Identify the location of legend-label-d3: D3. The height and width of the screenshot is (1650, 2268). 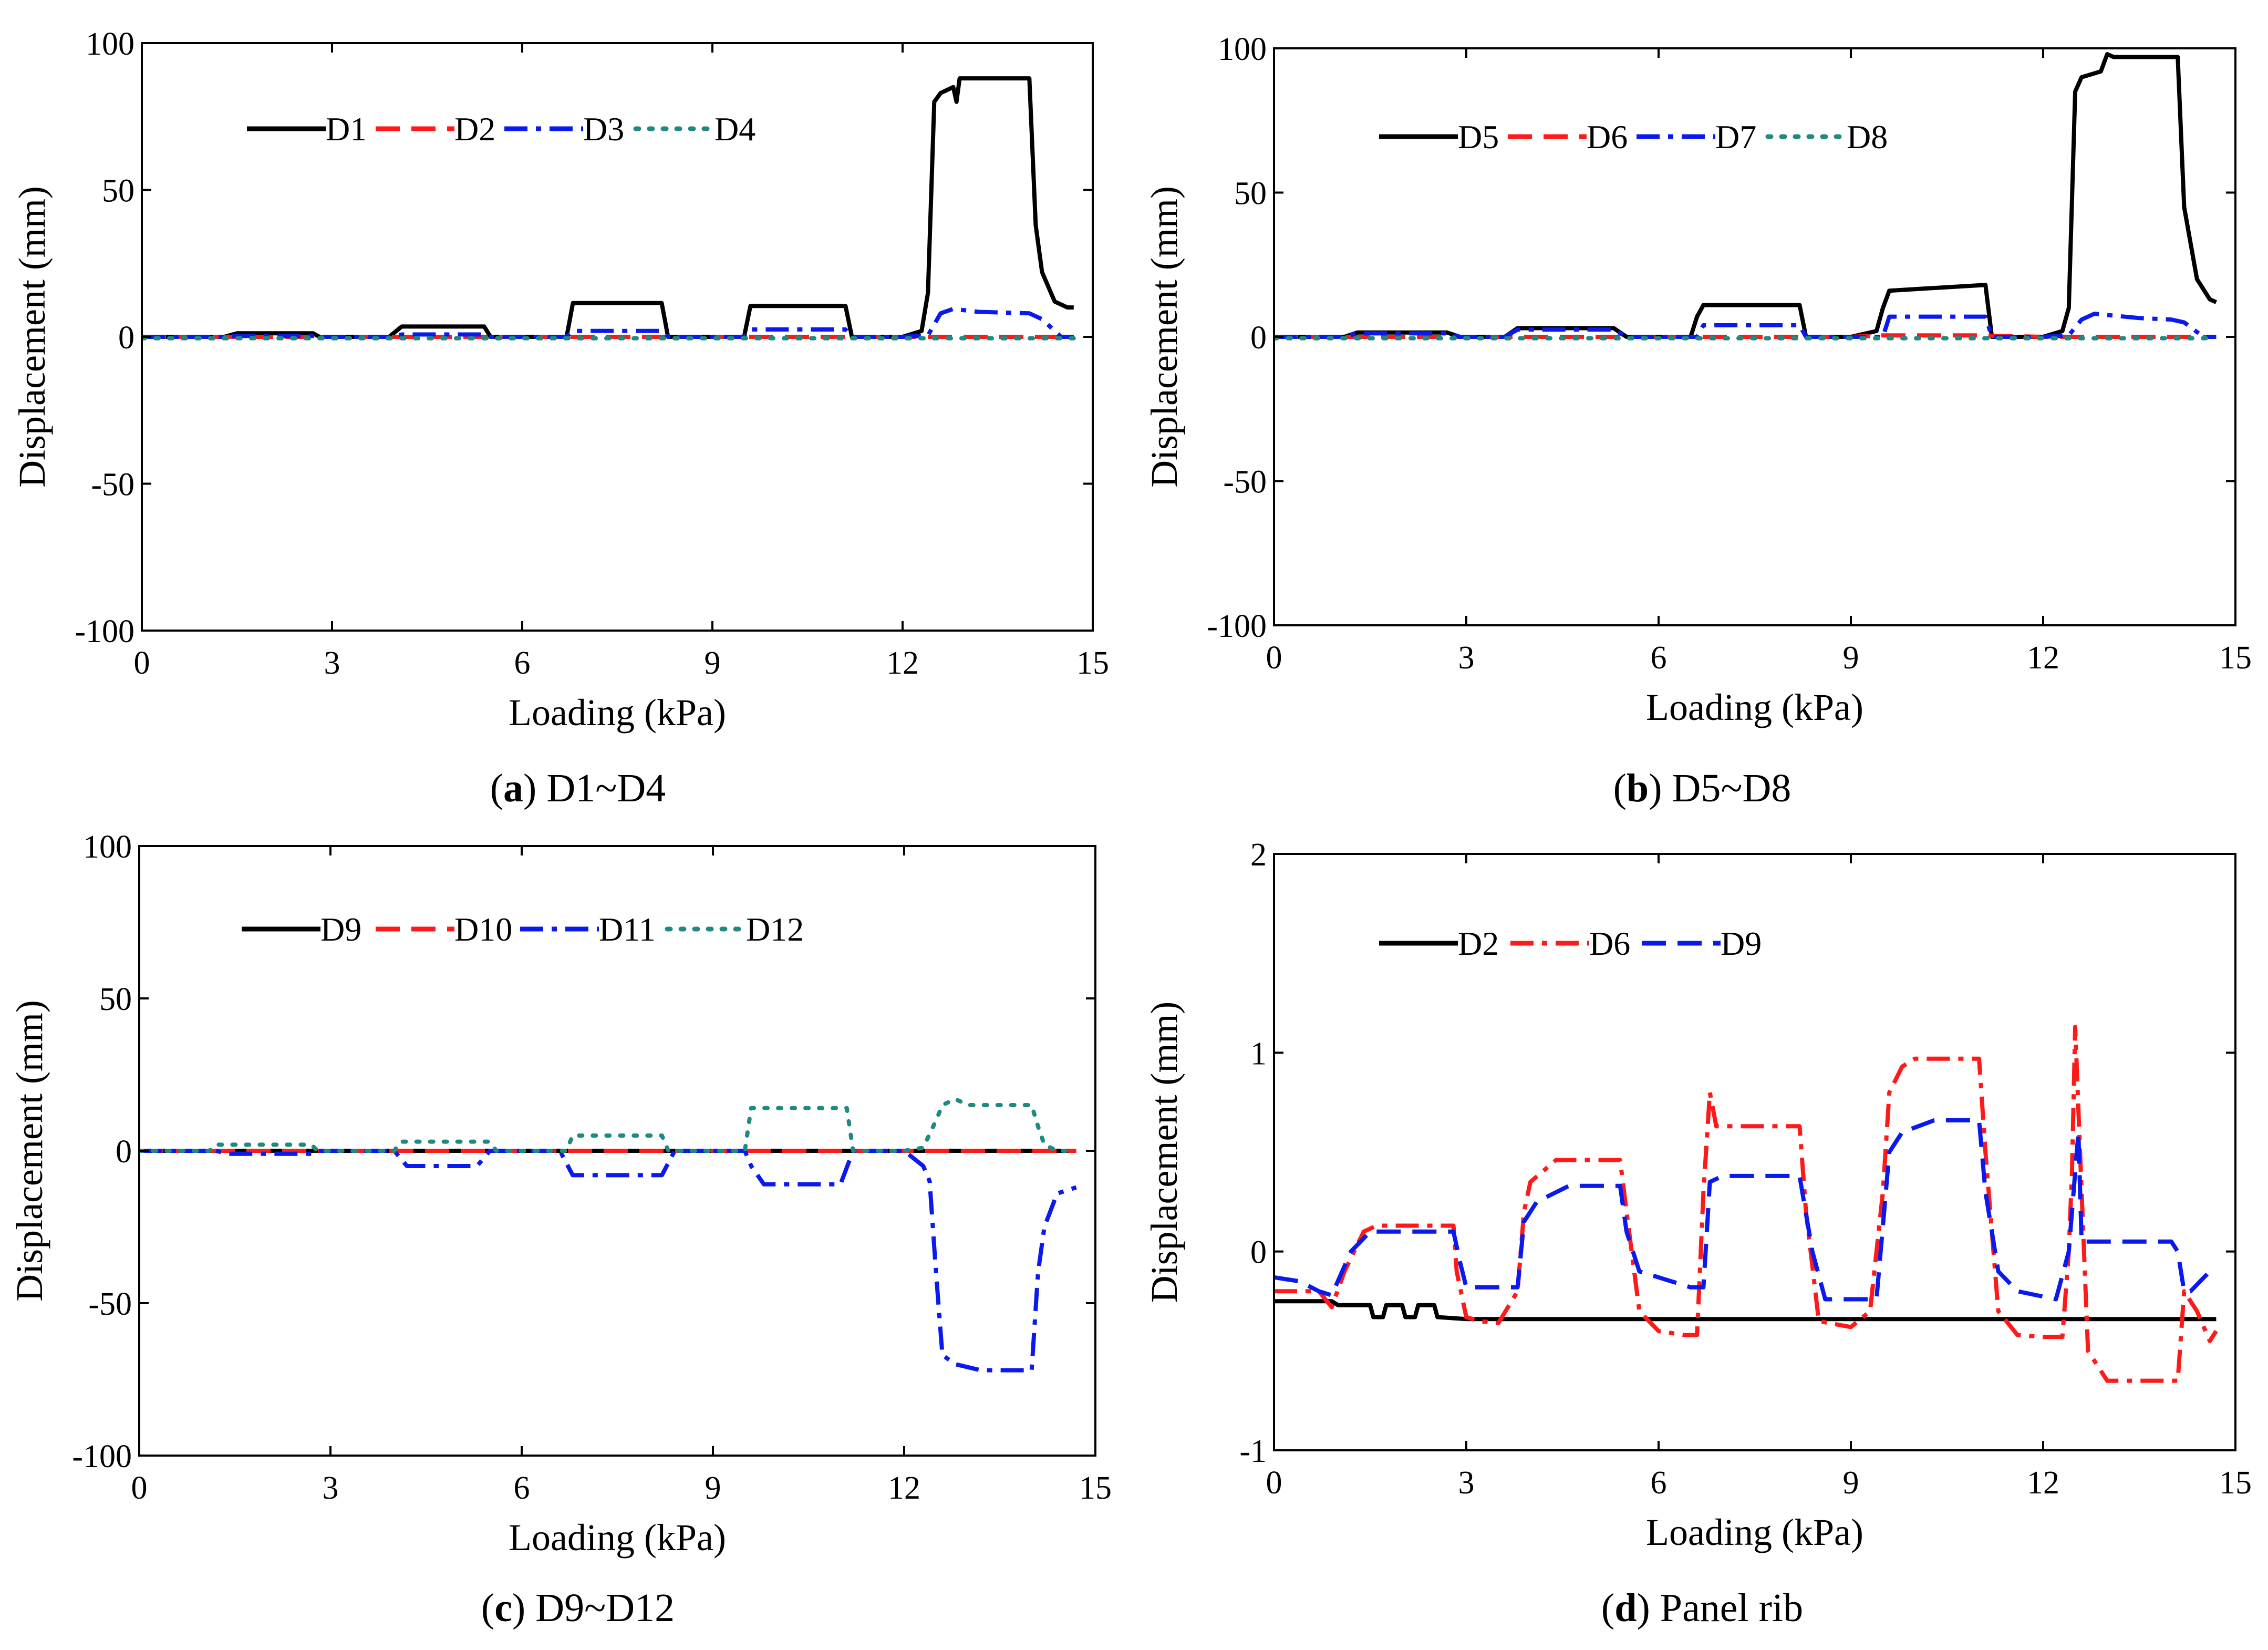
(603, 129).